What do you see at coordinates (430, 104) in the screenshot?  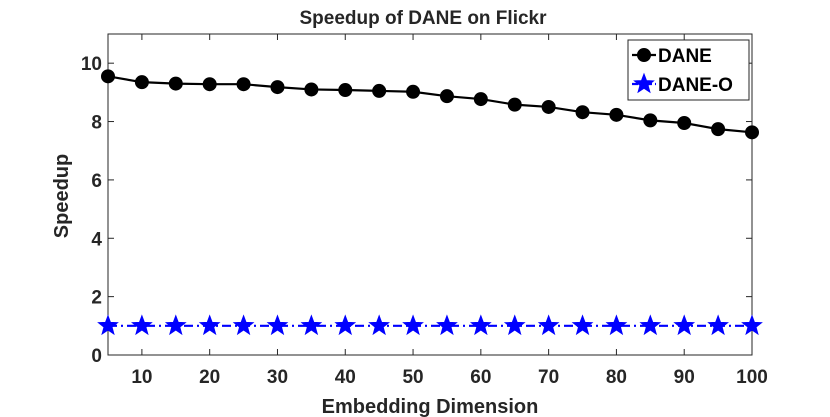 I see `series-dane` at bounding box center [430, 104].